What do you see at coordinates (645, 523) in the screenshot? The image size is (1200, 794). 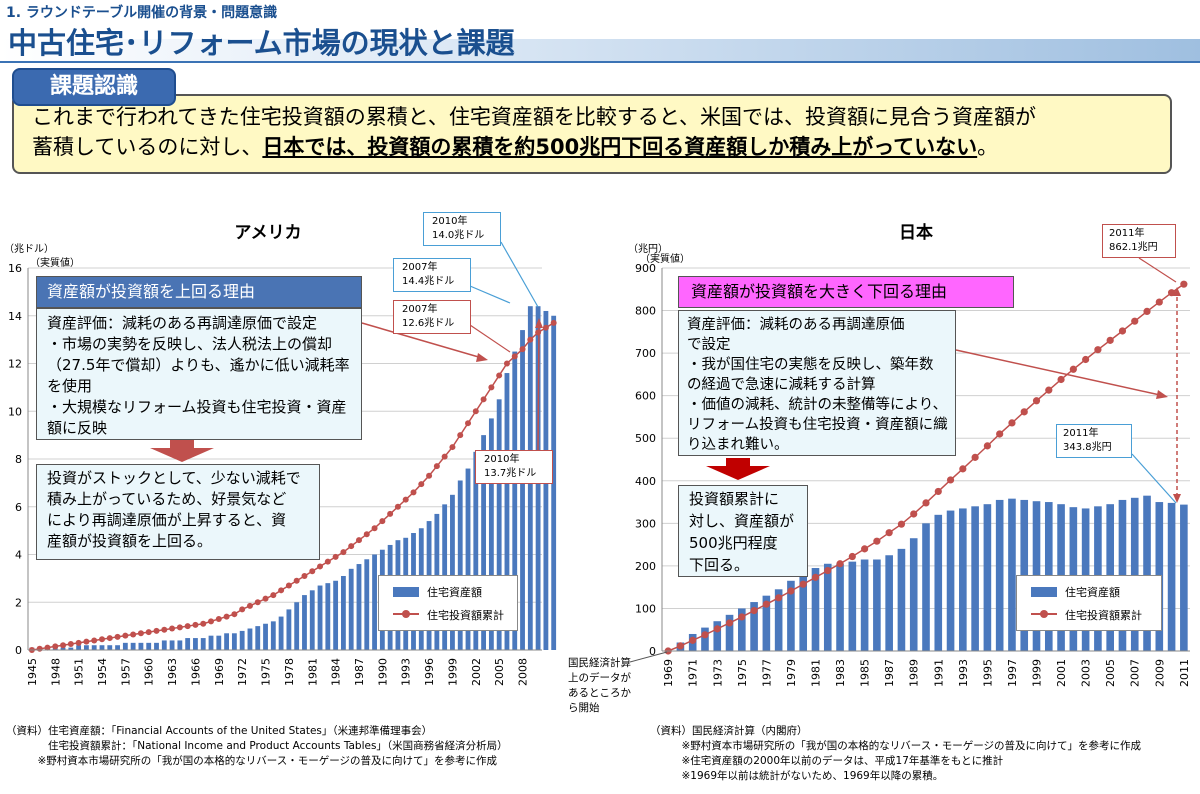 I see `jp-y-tick-label: 300` at bounding box center [645, 523].